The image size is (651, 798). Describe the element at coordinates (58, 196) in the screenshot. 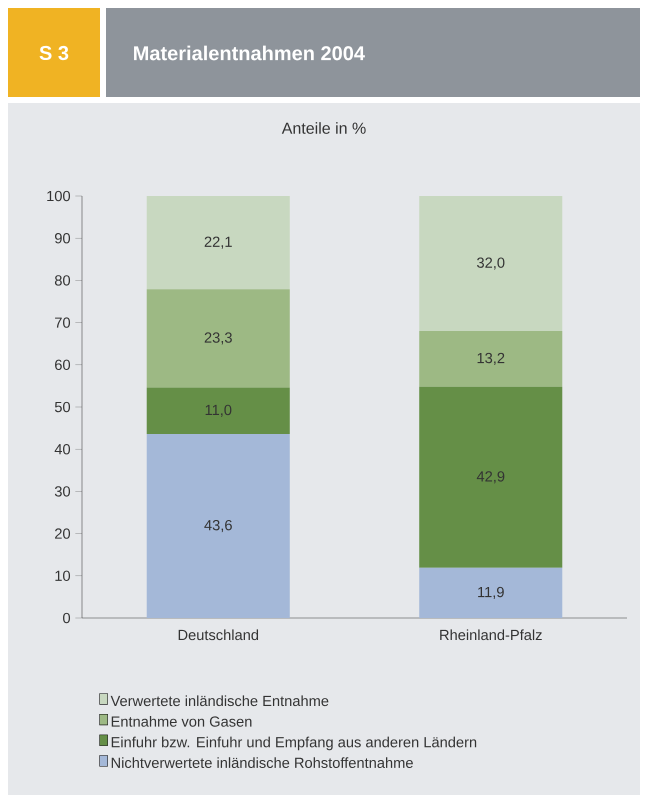

I see `y-tick-label: 100` at that location.